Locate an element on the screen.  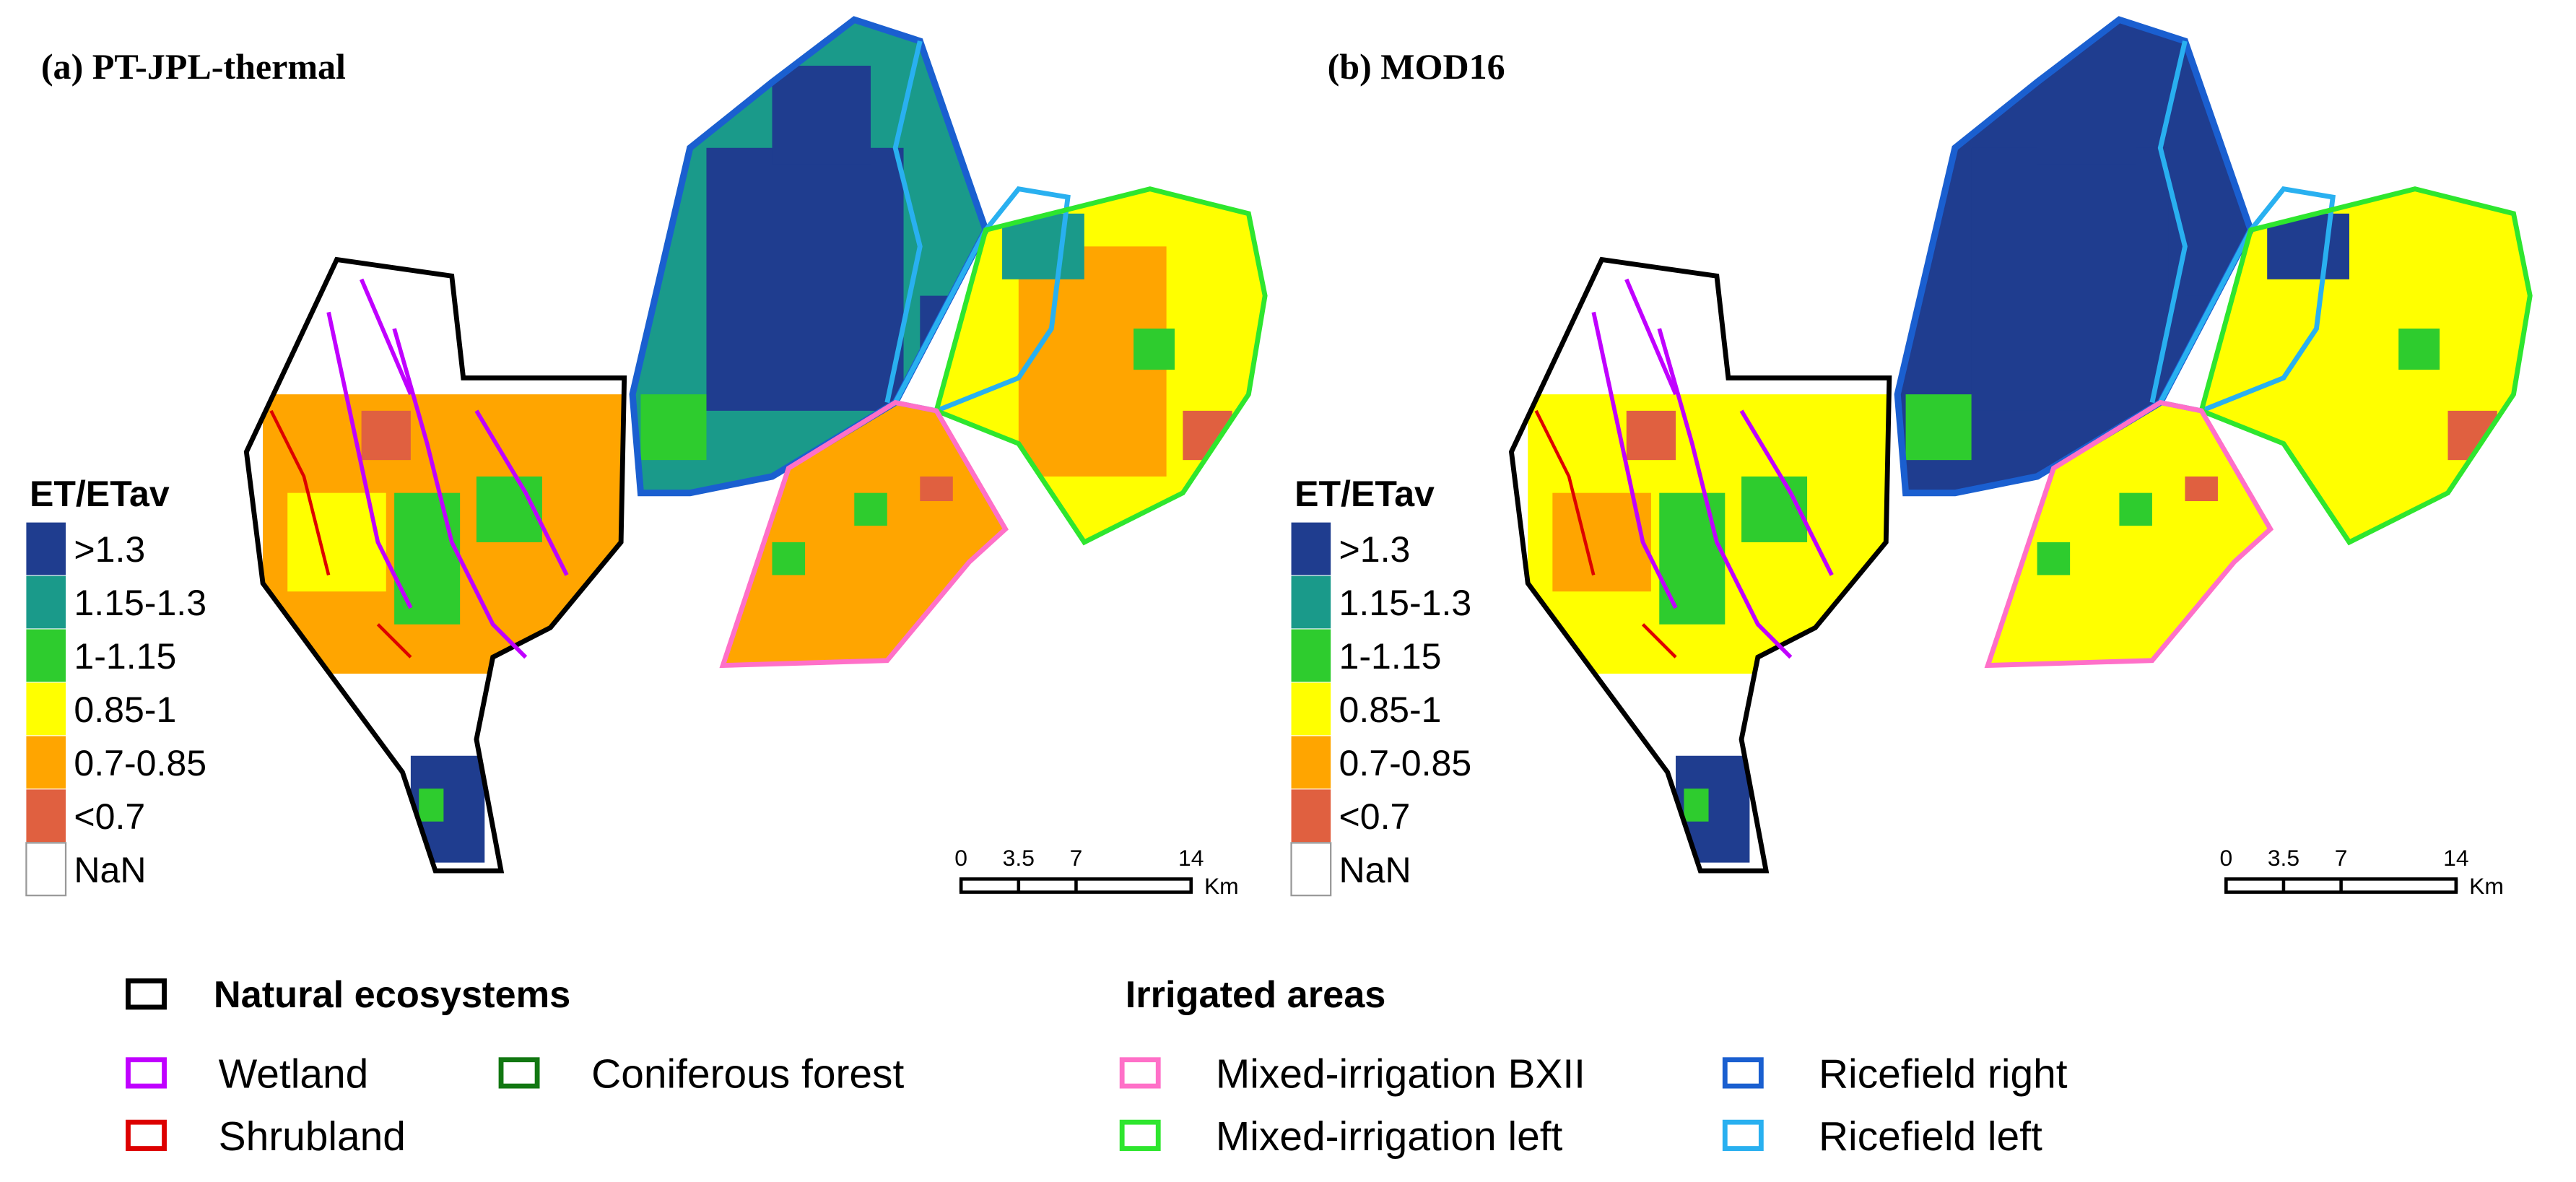
legend-group-title: Natural ecosystems is located at coordinates (392, 995).